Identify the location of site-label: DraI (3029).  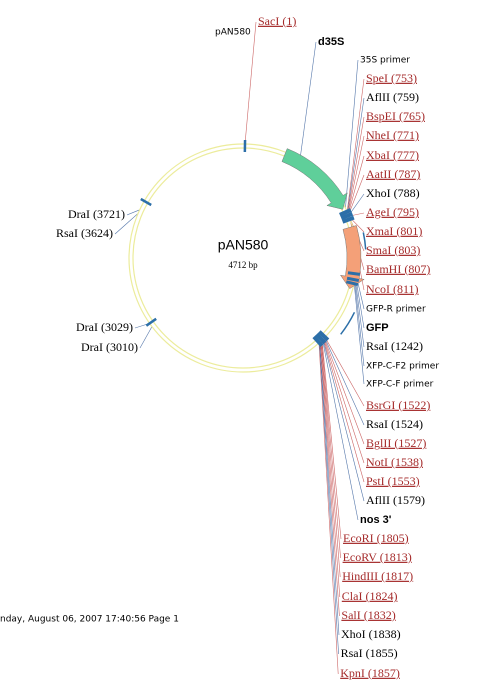
(104, 327).